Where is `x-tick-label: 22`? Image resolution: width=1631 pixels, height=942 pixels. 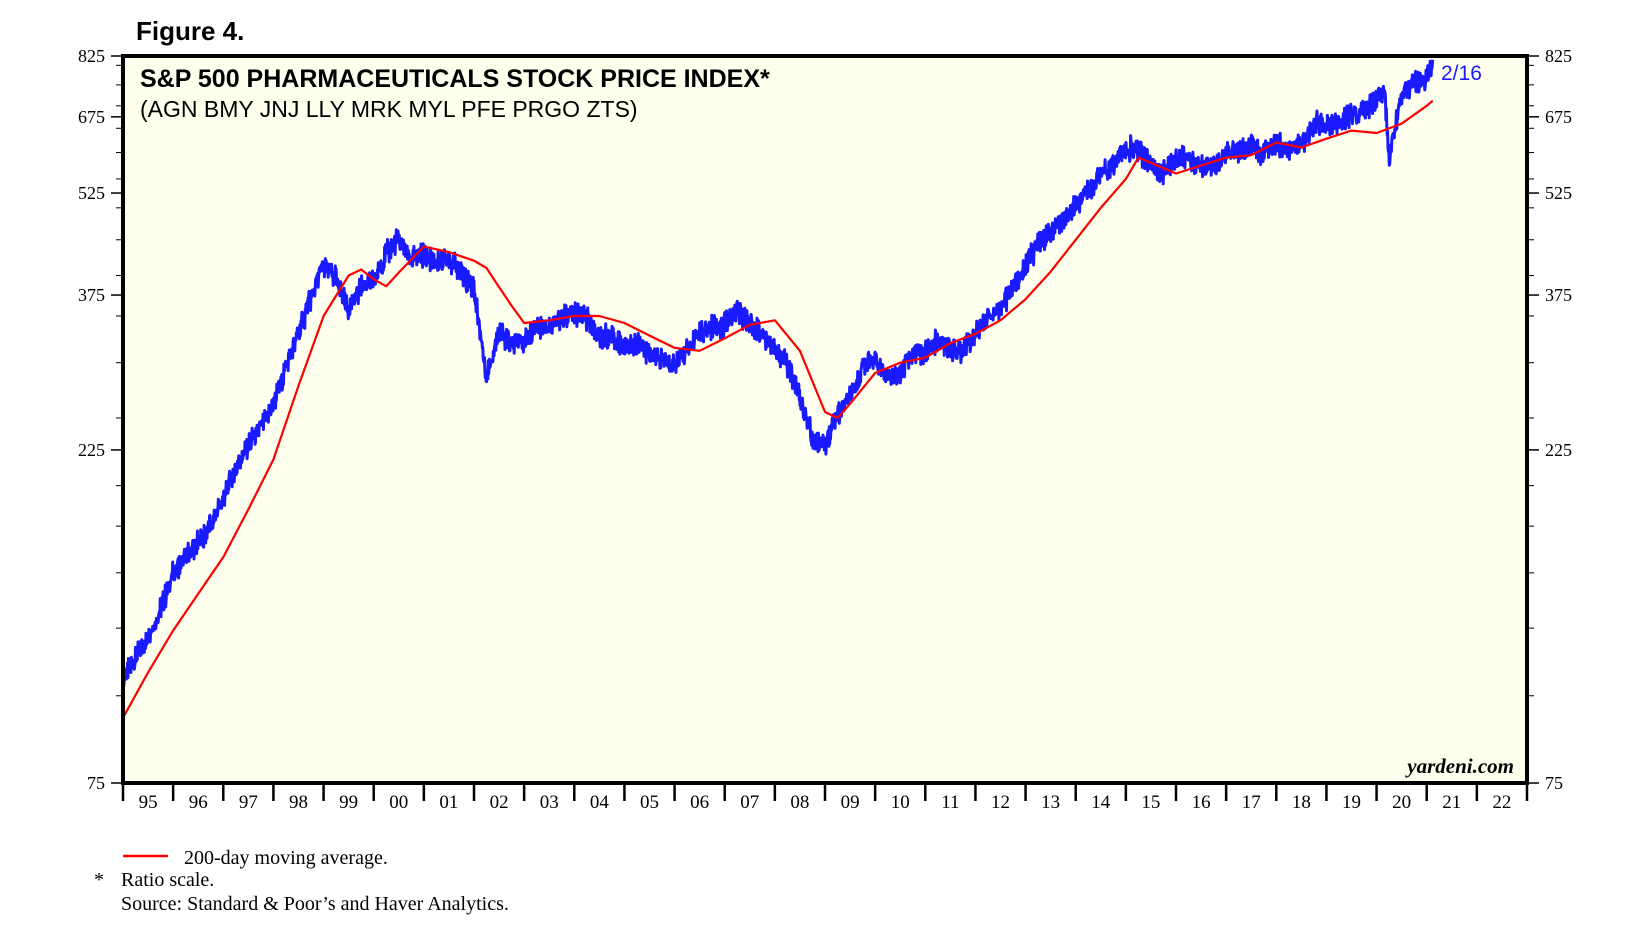
x-tick-label: 22 is located at coordinates (1501, 802).